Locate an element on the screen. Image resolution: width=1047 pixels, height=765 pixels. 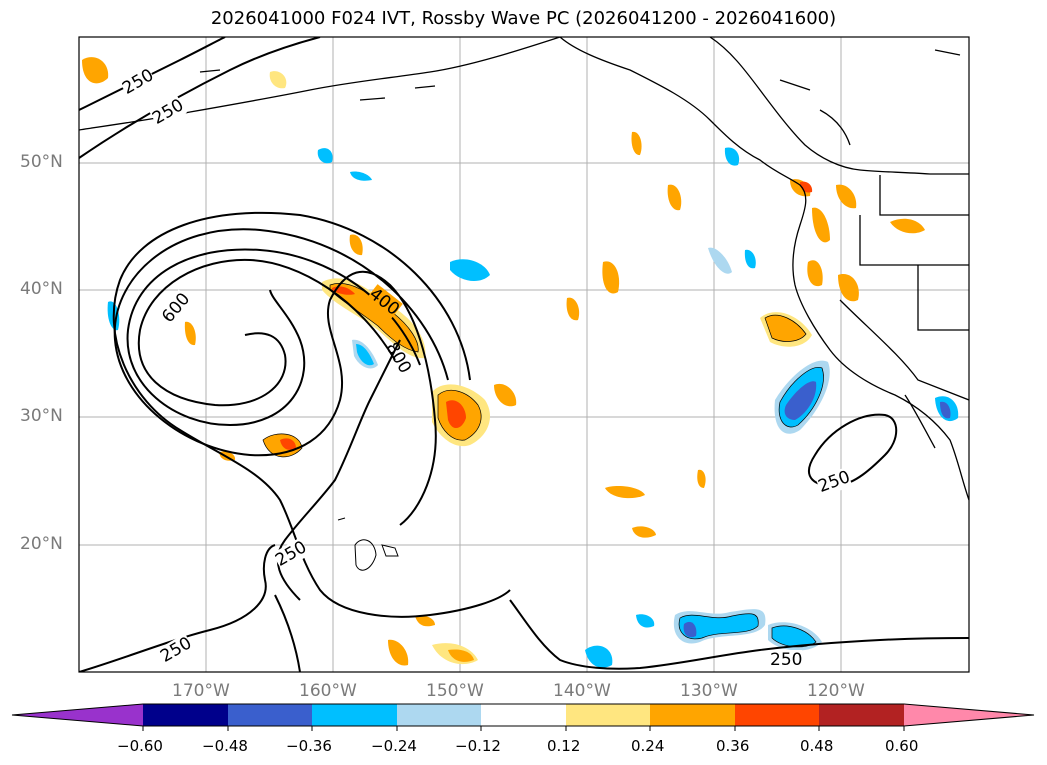
colorbar-label-m024: −0.24 is located at coordinates (394, 746).